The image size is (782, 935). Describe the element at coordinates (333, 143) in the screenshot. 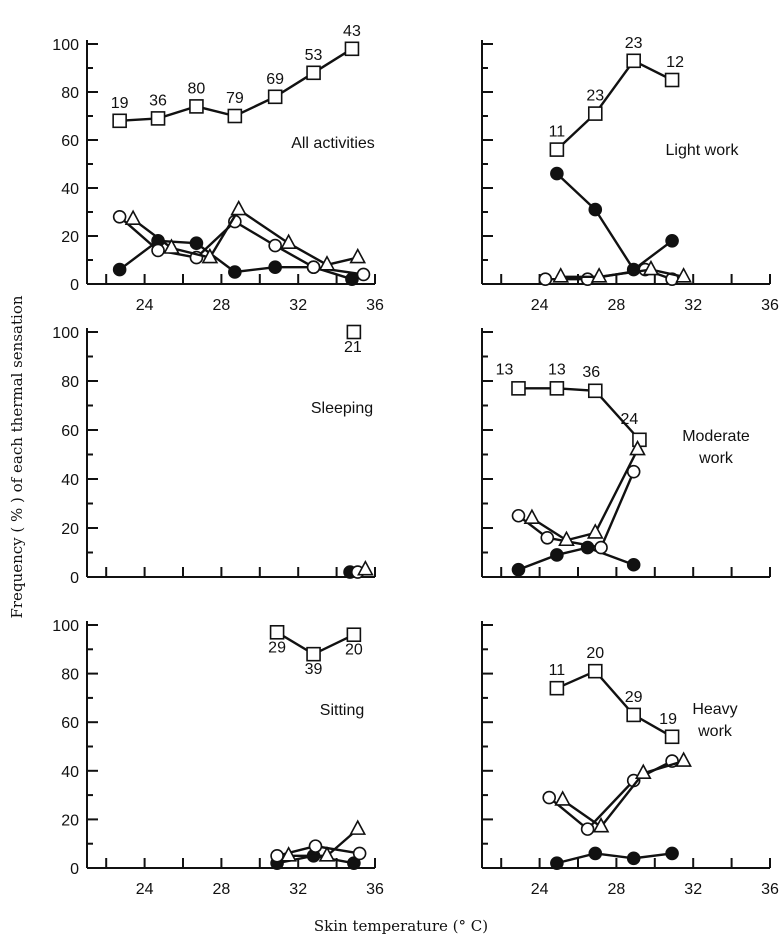

I see `panel-title: All activities` at that location.